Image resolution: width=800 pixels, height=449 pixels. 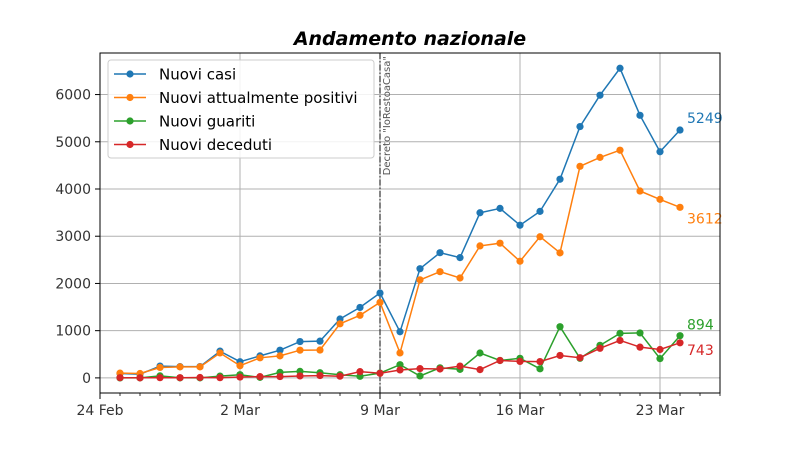 What do you see at coordinates (705, 235) in the screenshot?
I see `annotation-layer: 5249 3612 894 743` at bounding box center [705, 235].